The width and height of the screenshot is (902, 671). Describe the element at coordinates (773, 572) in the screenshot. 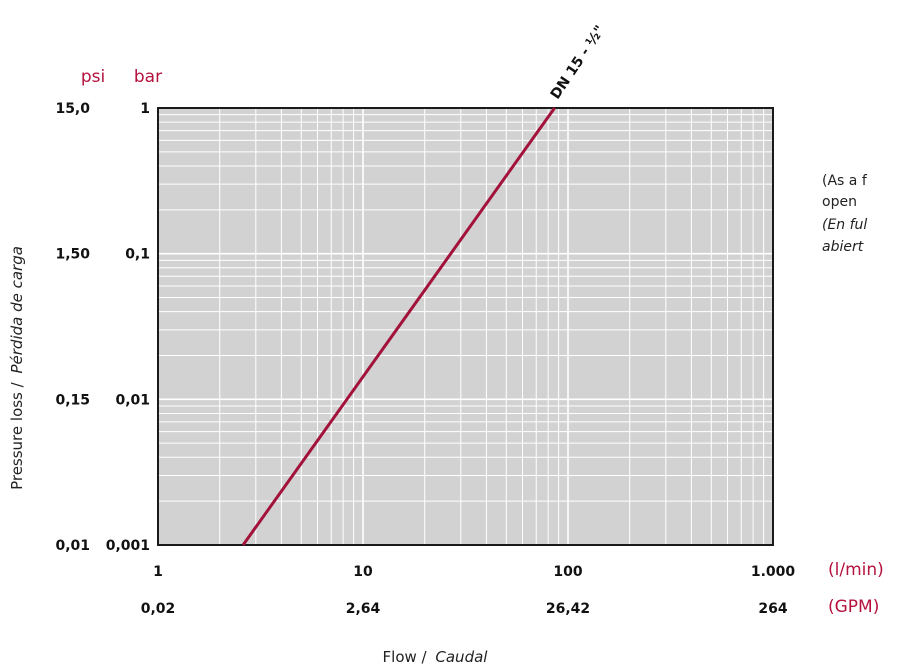

I see `x-tick-label-lmin: 1.000` at that location.